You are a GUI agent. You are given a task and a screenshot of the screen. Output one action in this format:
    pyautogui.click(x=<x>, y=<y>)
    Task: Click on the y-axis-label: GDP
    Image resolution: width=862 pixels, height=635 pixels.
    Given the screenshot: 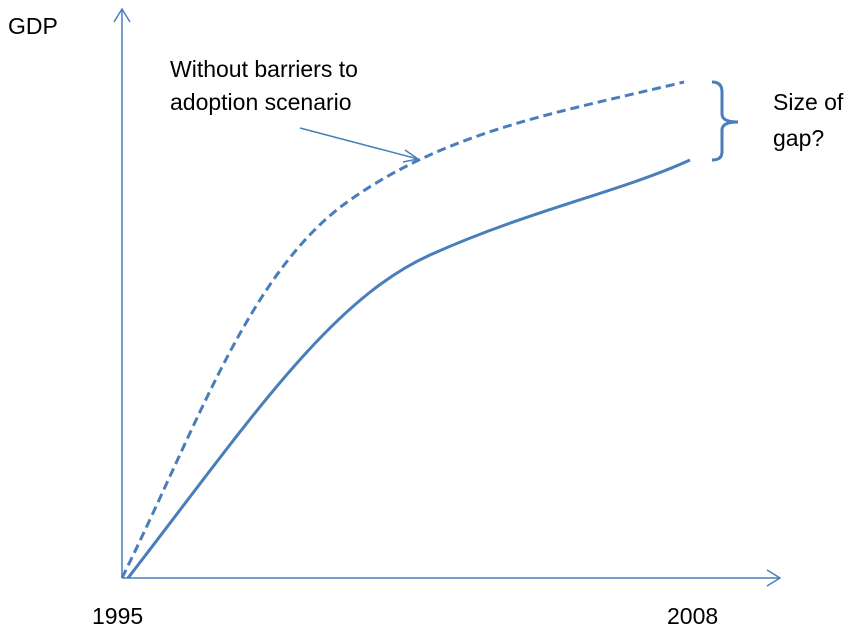 What is the action you would take?
    pyautogui.click(x=33, y=26)
    